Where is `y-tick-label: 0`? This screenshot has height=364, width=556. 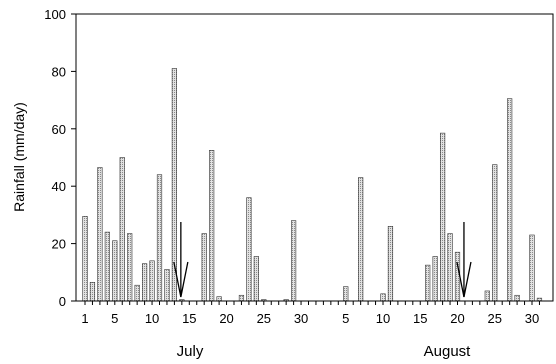
y-tick-label: 0 is located at coordinates (62, 301).